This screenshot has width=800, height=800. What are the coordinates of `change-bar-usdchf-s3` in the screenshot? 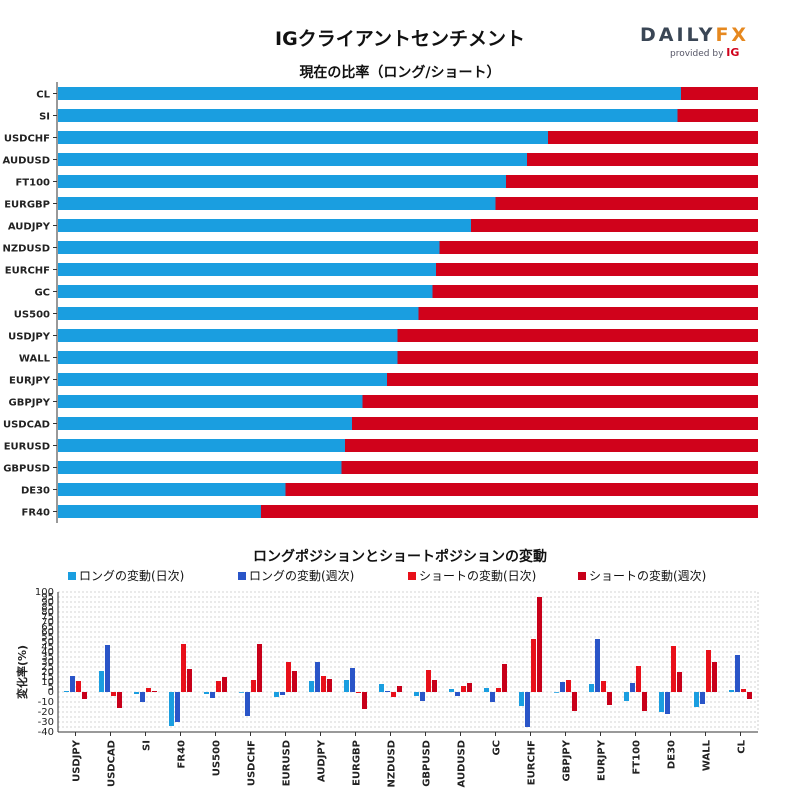 It's located at (259, 668).